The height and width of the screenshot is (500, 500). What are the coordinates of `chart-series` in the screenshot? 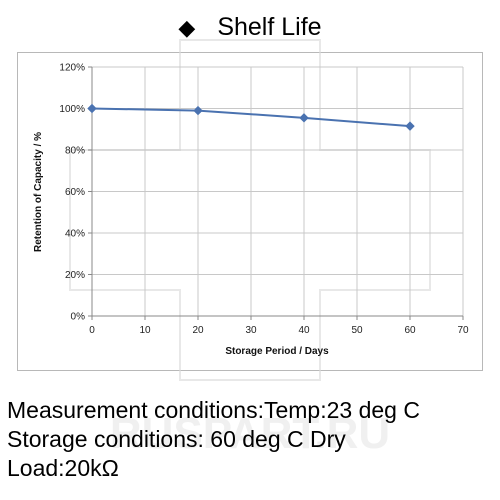 It's located at (251, 117).